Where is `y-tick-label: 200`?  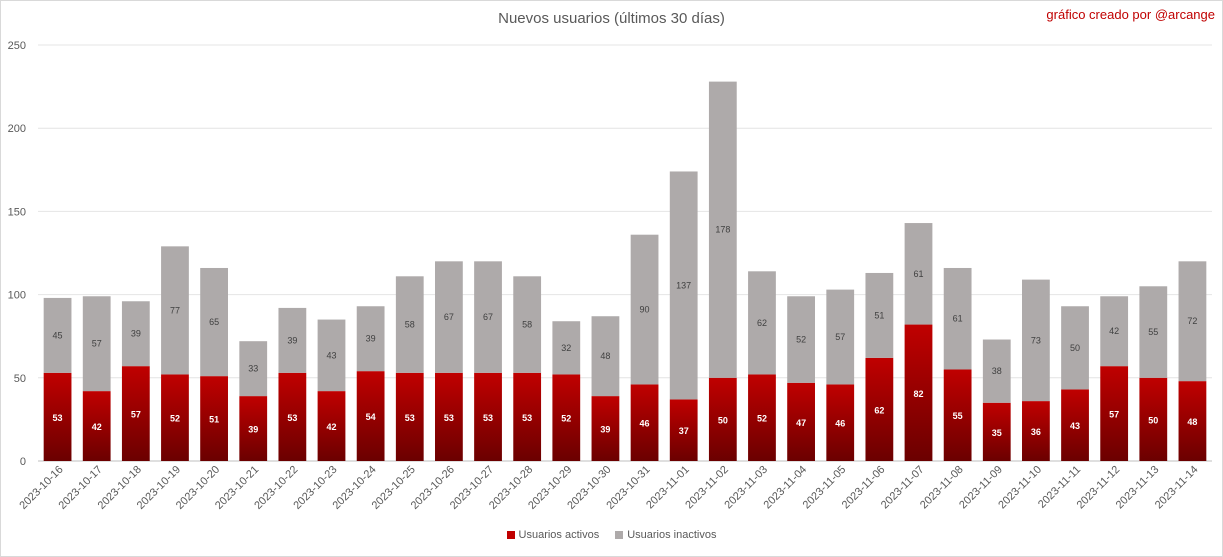
y-tick-label: 200 is located at coordinates (17, 129).